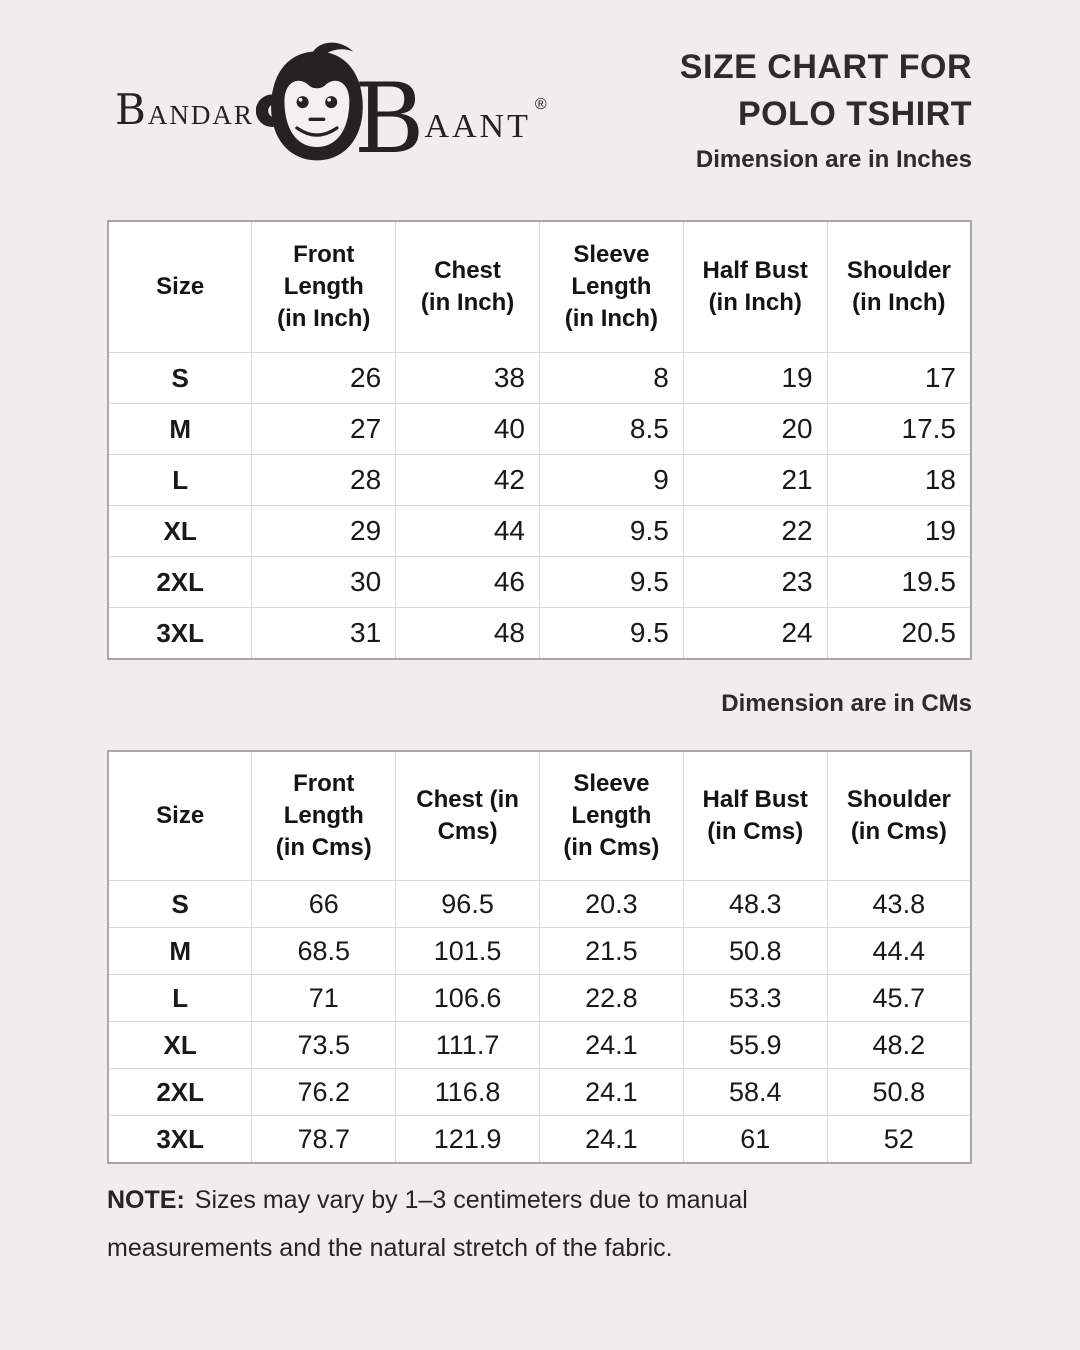  I want to click on brand-word-aant: AANT®, so click(487, 120).